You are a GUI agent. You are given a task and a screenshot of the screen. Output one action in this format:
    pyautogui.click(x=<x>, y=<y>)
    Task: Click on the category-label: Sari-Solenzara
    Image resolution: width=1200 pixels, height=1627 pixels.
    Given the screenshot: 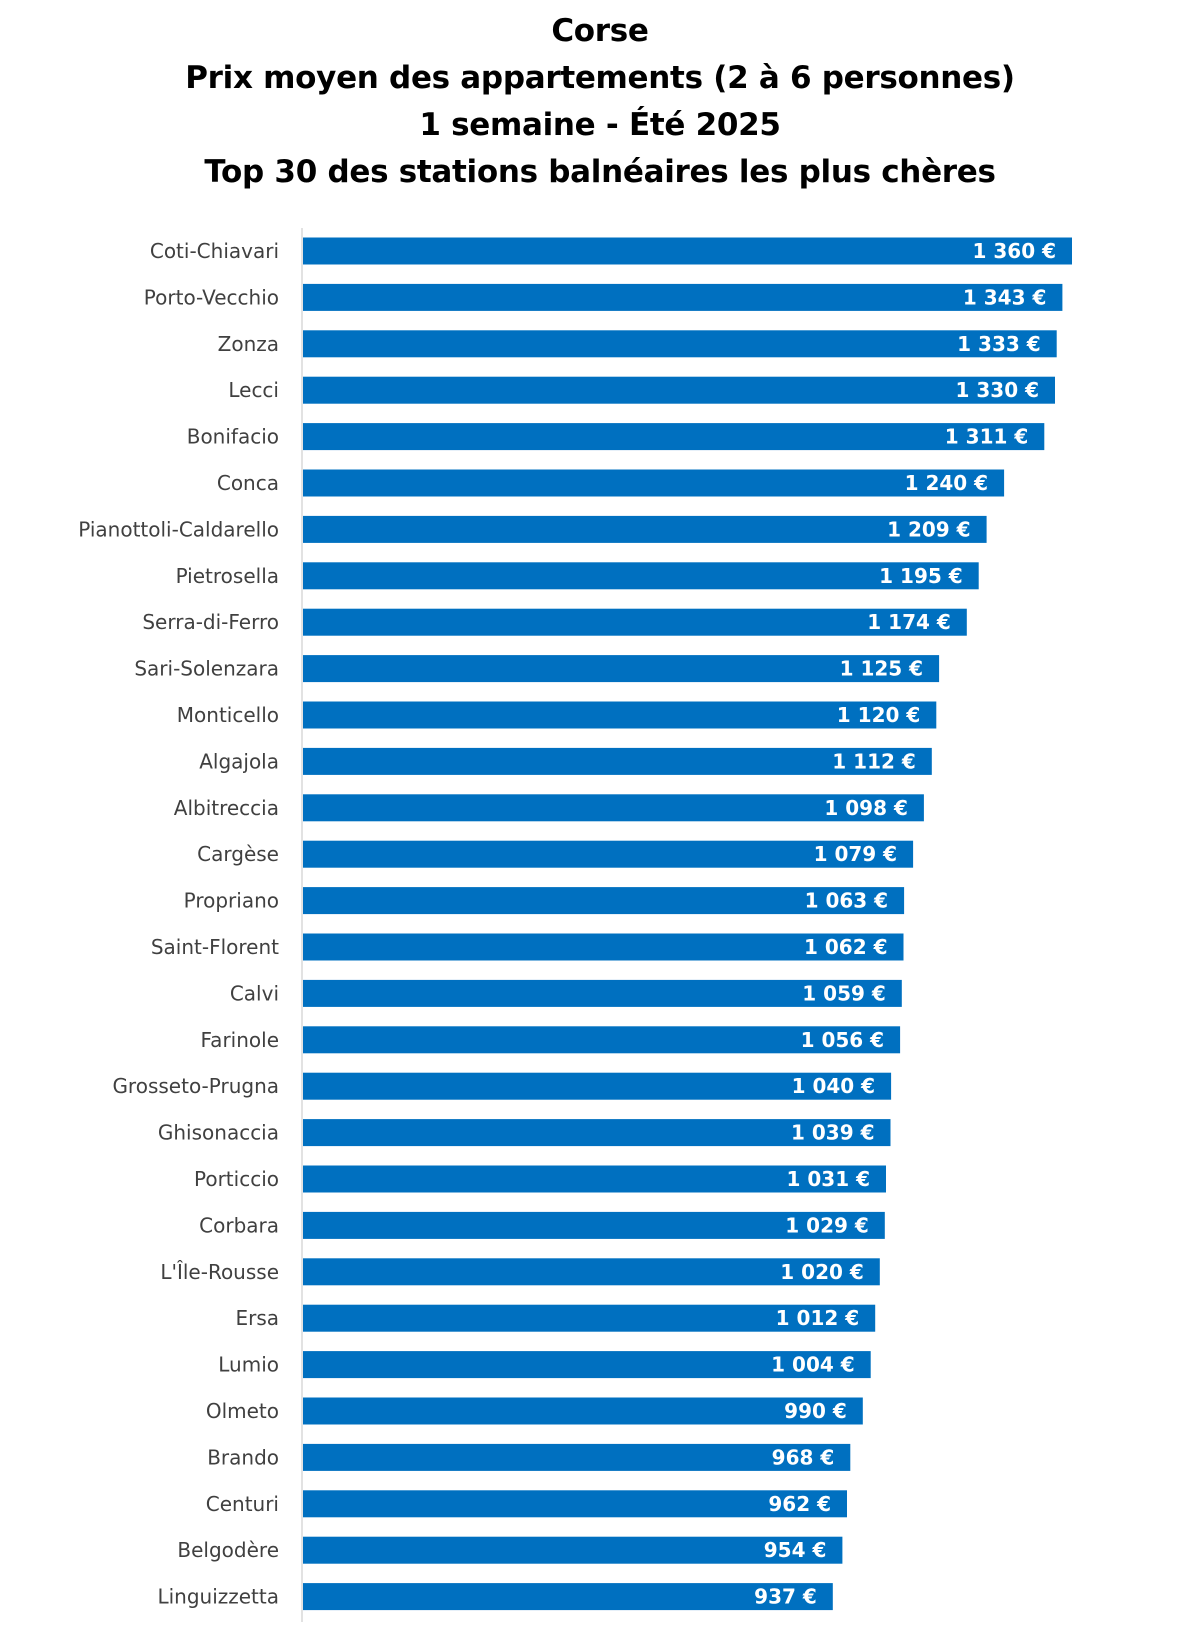 What is the action you would take?
    pyautogui.click(x=206, y=669)
    